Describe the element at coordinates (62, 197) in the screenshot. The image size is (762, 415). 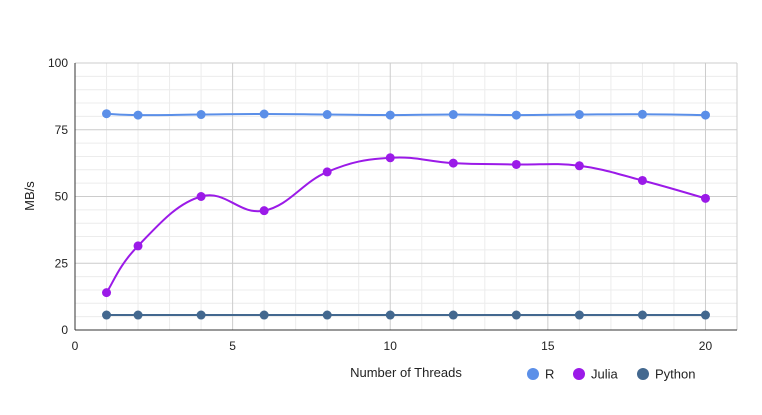
I see `y-tick-label: 50` at that location.